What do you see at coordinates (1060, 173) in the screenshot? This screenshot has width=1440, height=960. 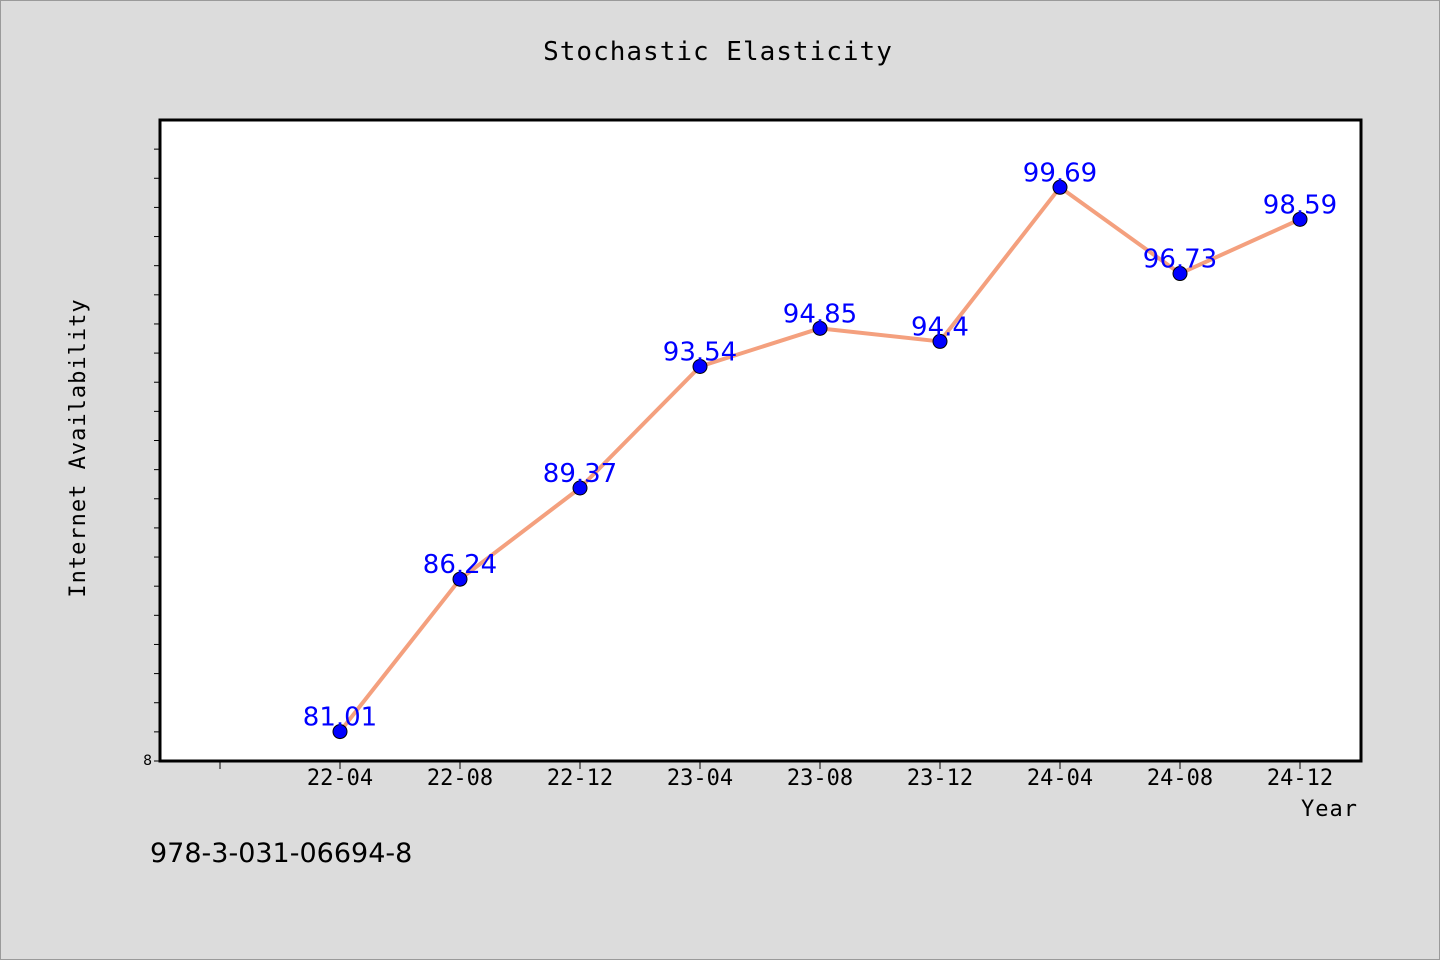 I see `data-label: 99.69` at bounding box center [1060, 173].